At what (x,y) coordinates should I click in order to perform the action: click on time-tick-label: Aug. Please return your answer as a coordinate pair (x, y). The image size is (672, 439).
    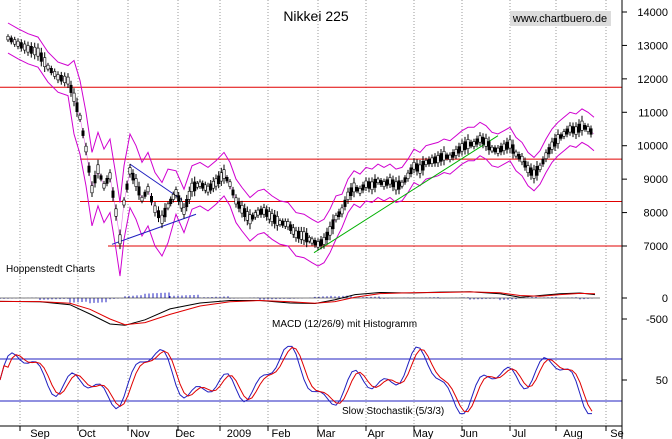
    Looking at the image, I should click on (573, 433).